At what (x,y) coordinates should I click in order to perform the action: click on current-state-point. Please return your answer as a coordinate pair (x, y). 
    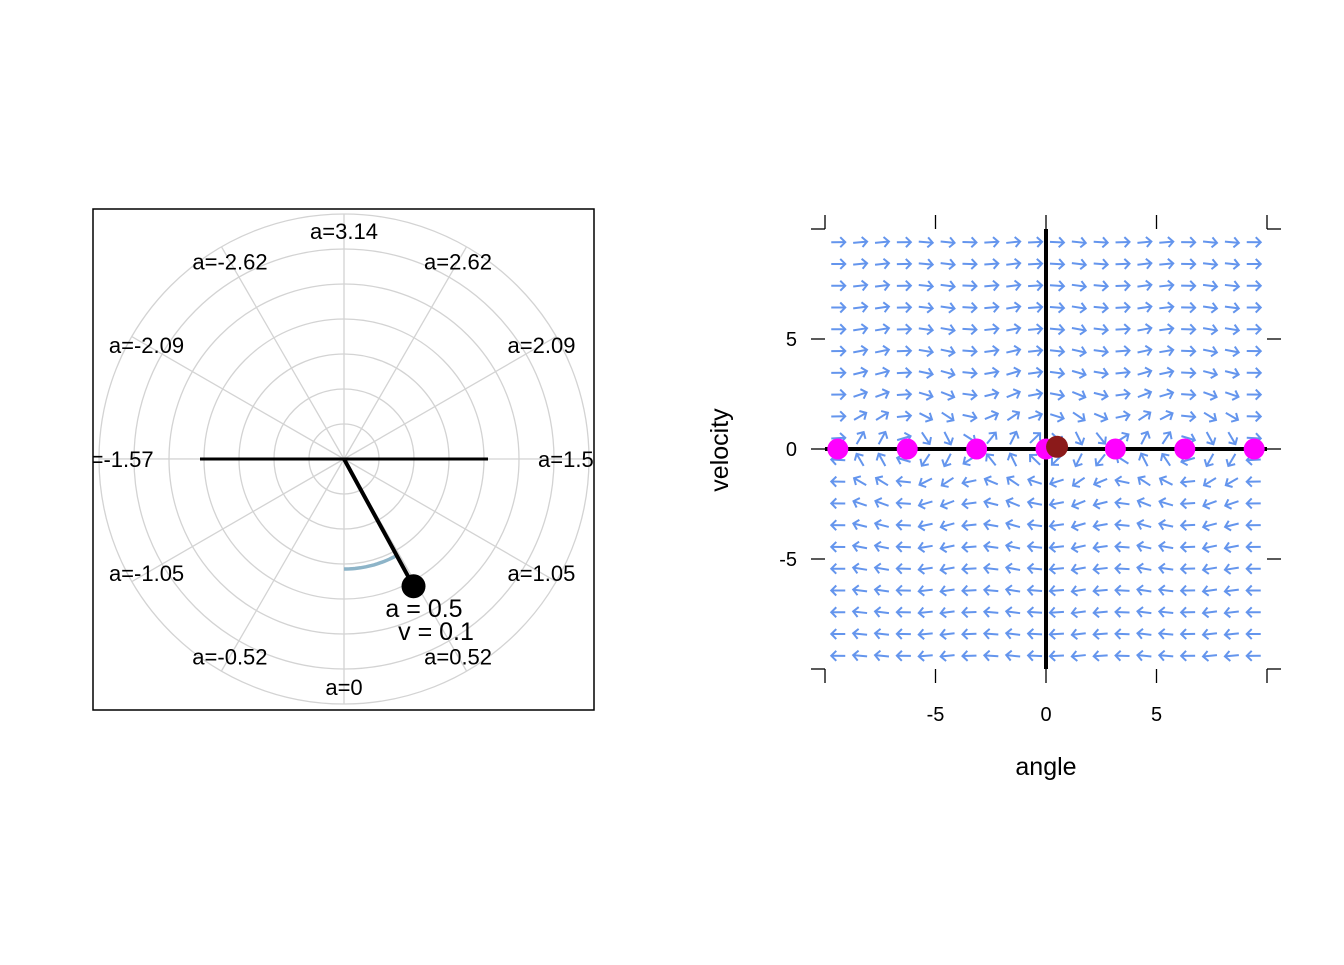
    Looking at the image, I should click on (1057, 447).